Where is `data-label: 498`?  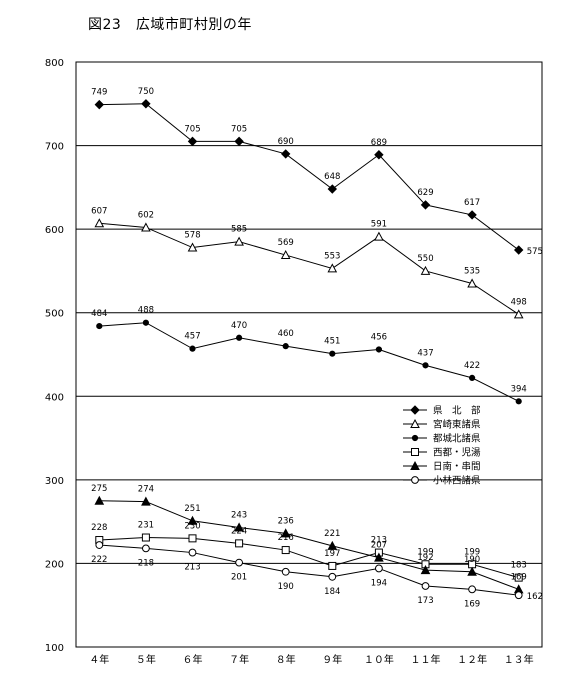
data-label: 498 is located at coordinates (519, 302).